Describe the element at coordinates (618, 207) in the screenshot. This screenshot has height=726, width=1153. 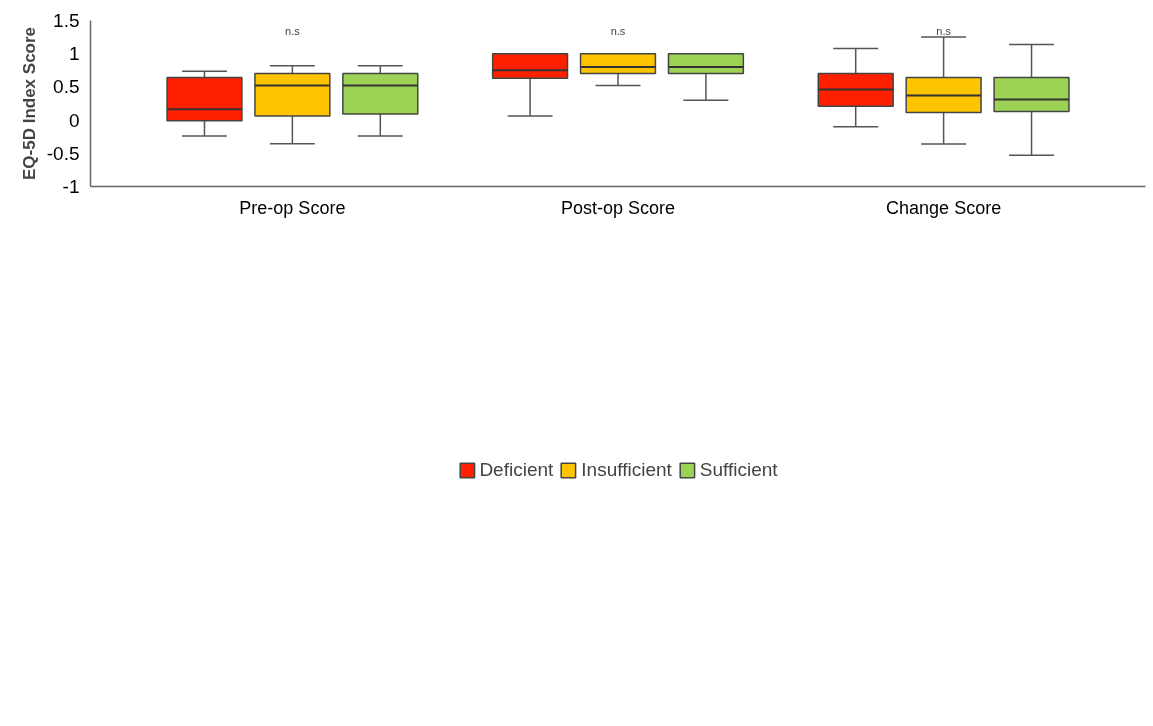
I see `x-tick-label: Post-op Score` at that location.